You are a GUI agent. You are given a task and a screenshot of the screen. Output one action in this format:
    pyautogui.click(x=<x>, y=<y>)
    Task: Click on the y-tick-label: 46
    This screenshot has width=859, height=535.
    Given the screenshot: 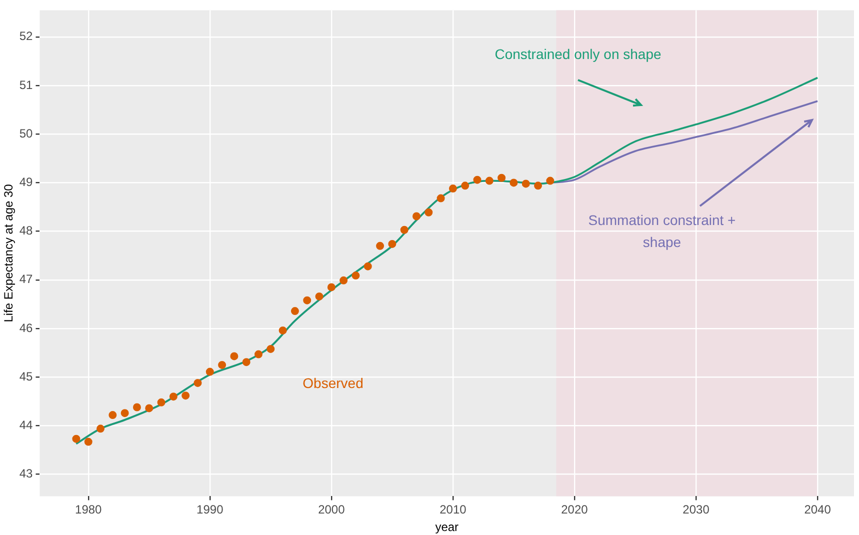 What is the action you would take?
    pyautogui.click(x=26, y=327)
    